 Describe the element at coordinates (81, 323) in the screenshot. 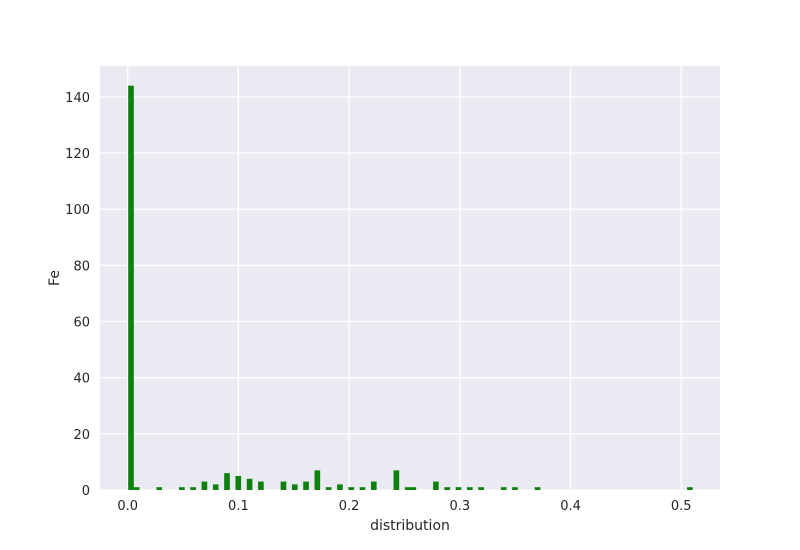

I see `y-tick-label: 60` at that location.